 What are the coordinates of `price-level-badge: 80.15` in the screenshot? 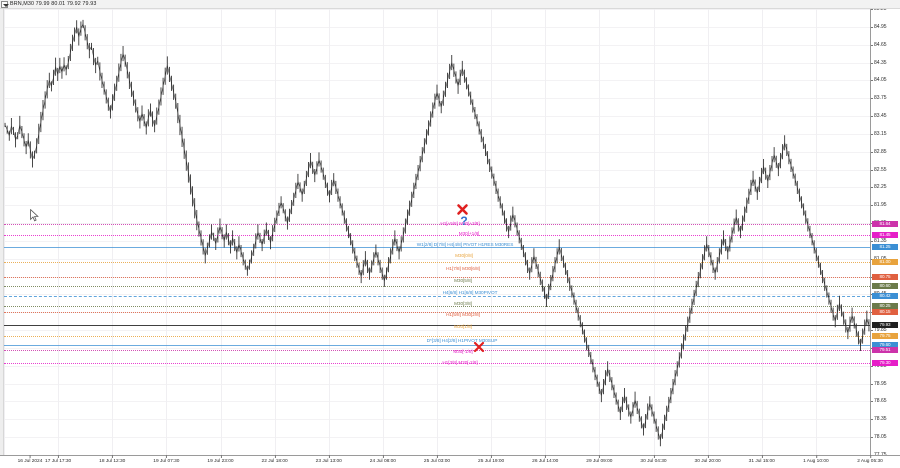 It's located at (885, 312).